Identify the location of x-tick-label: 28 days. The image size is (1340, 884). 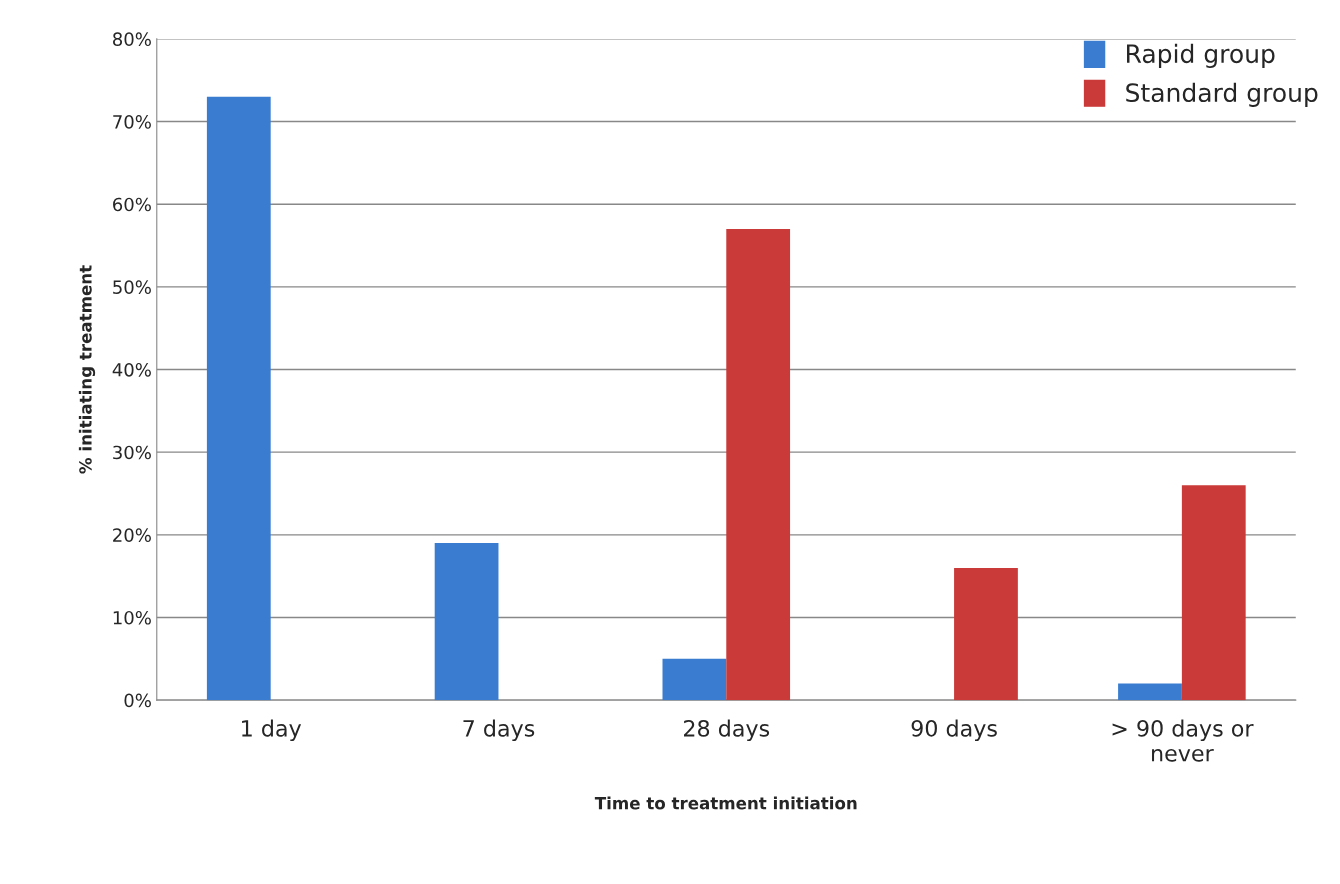
(727, 730).